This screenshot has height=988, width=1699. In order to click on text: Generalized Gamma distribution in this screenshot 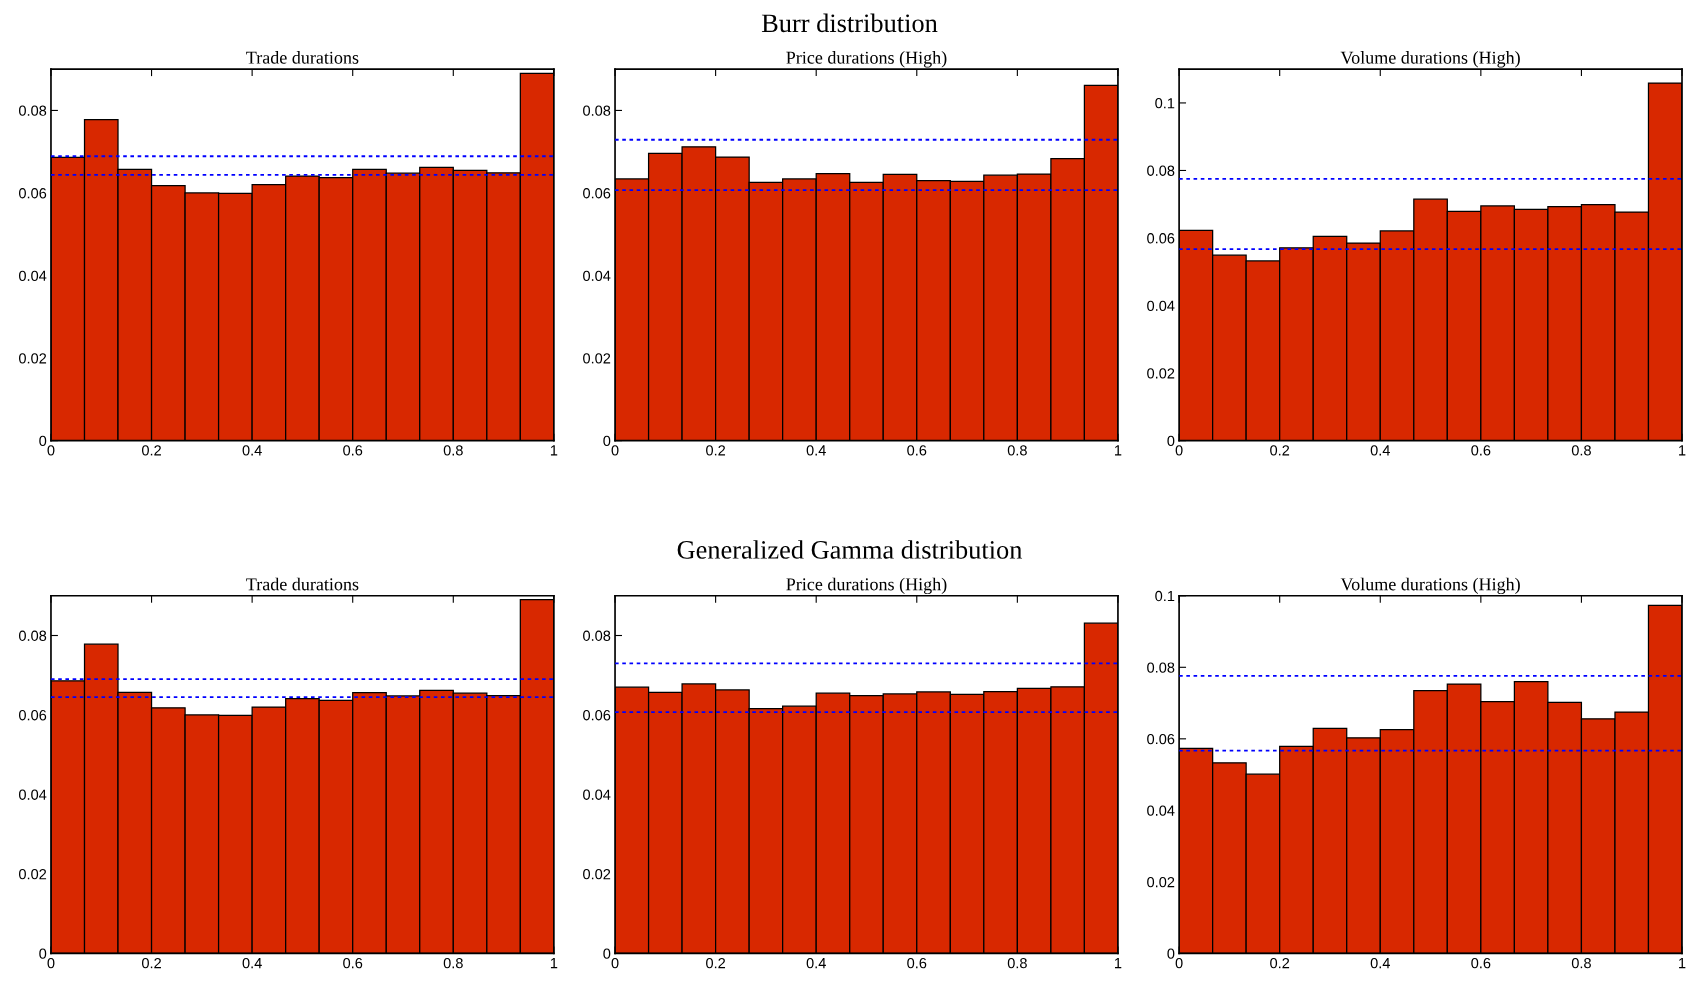, I will do `click(850, 549)`.